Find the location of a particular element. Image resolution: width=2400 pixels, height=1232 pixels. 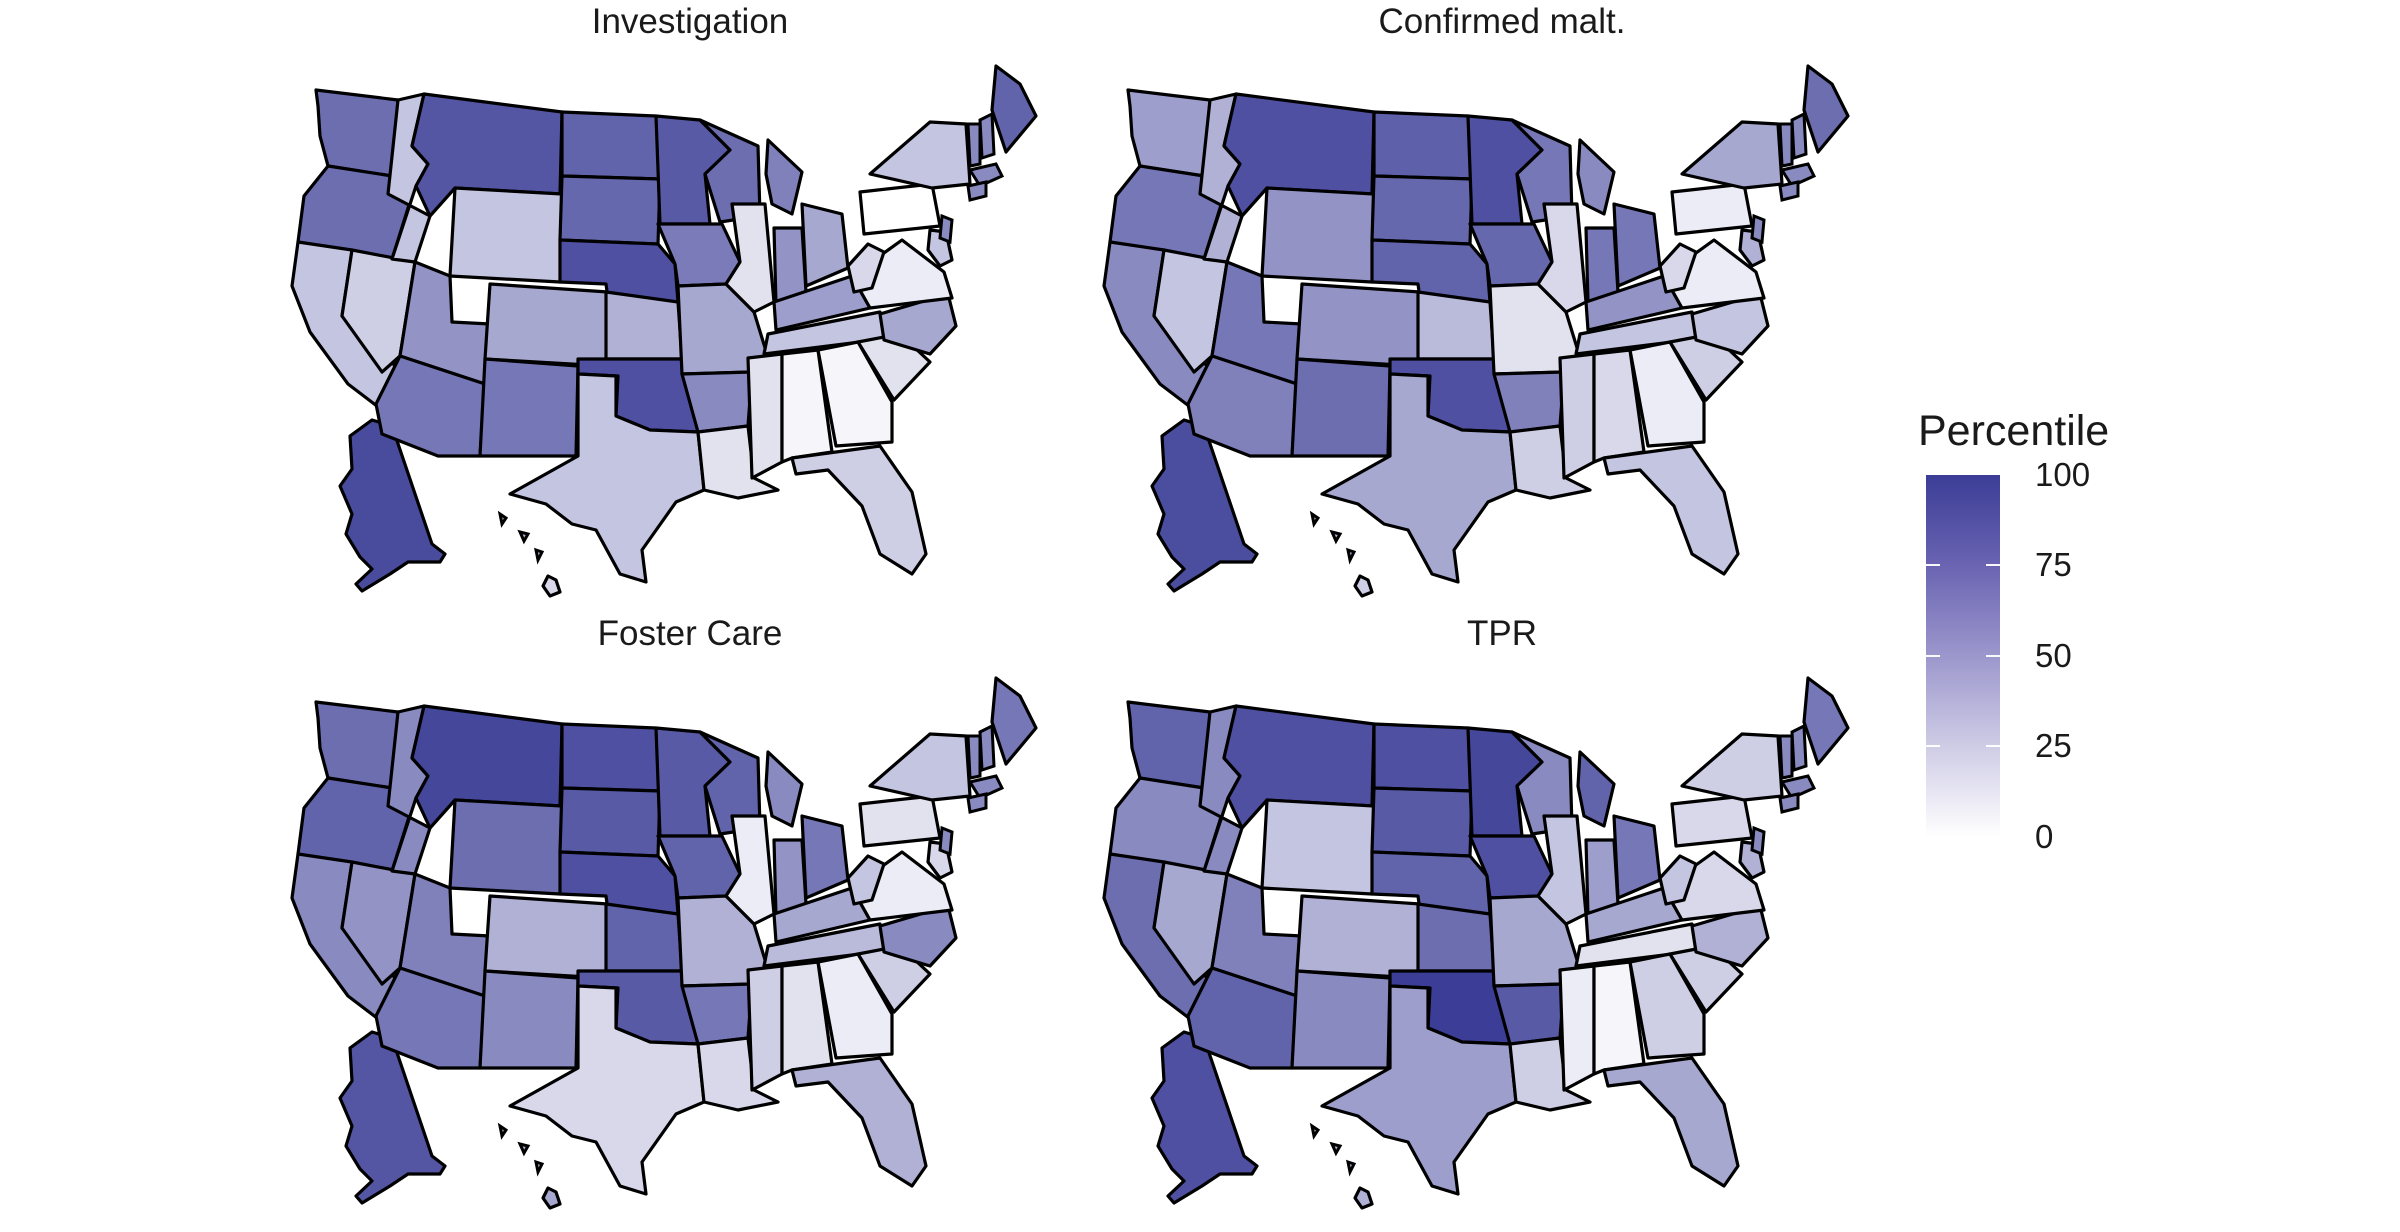

state-ny is located at coordinates (1732, 155).